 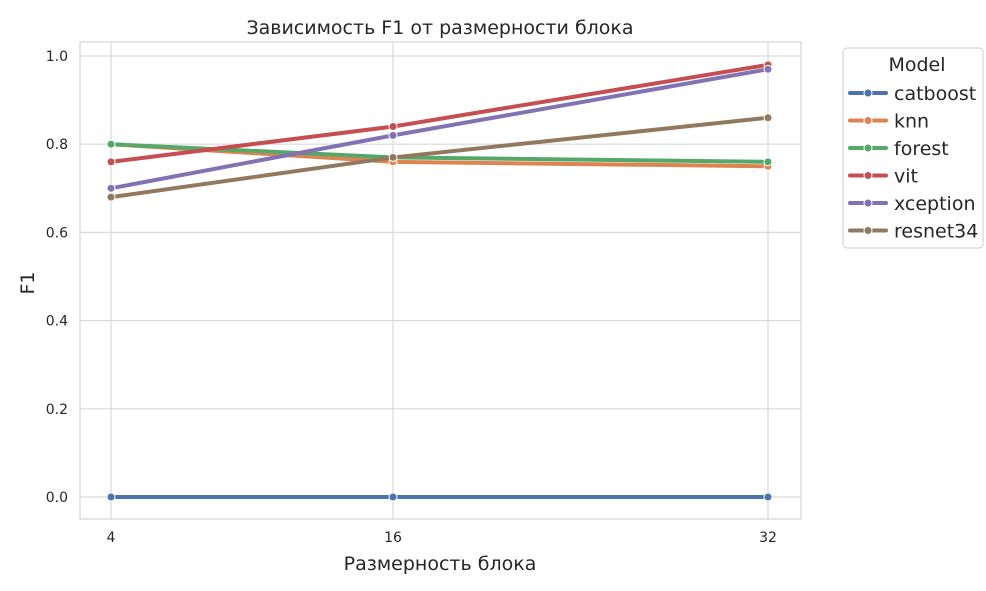 What do you see at coordinates (888, 122) in the screenshot?
I see `legend-item: knn` at bounding box center [888, 122].